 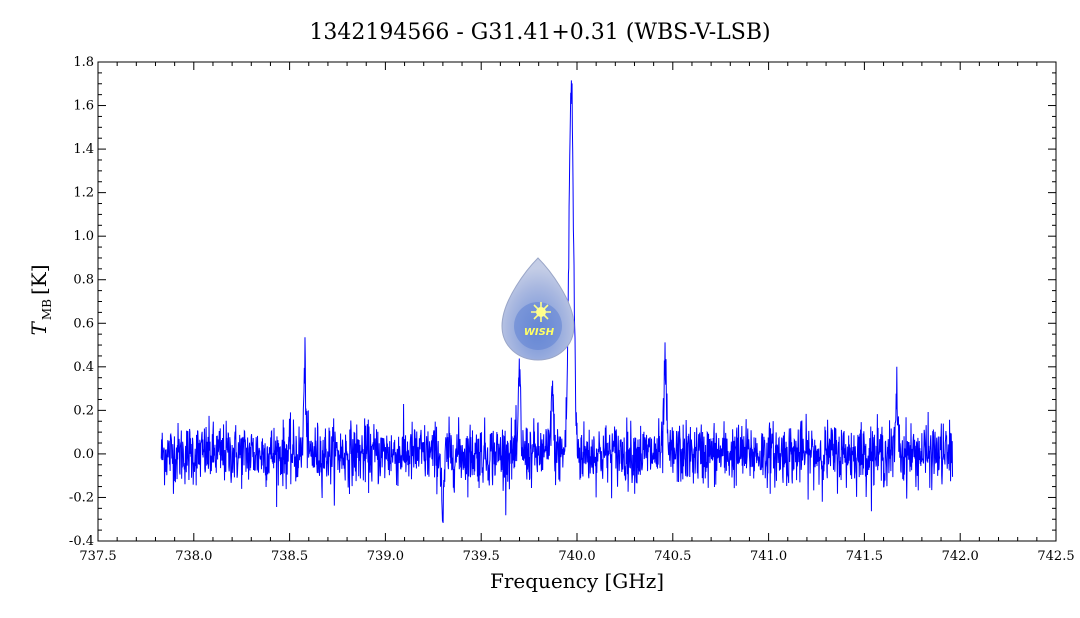 What do you see at coordinates (39, 328) in the screenshot?
I see `y-axis-label-main: T` at bounding box center [39, 328].